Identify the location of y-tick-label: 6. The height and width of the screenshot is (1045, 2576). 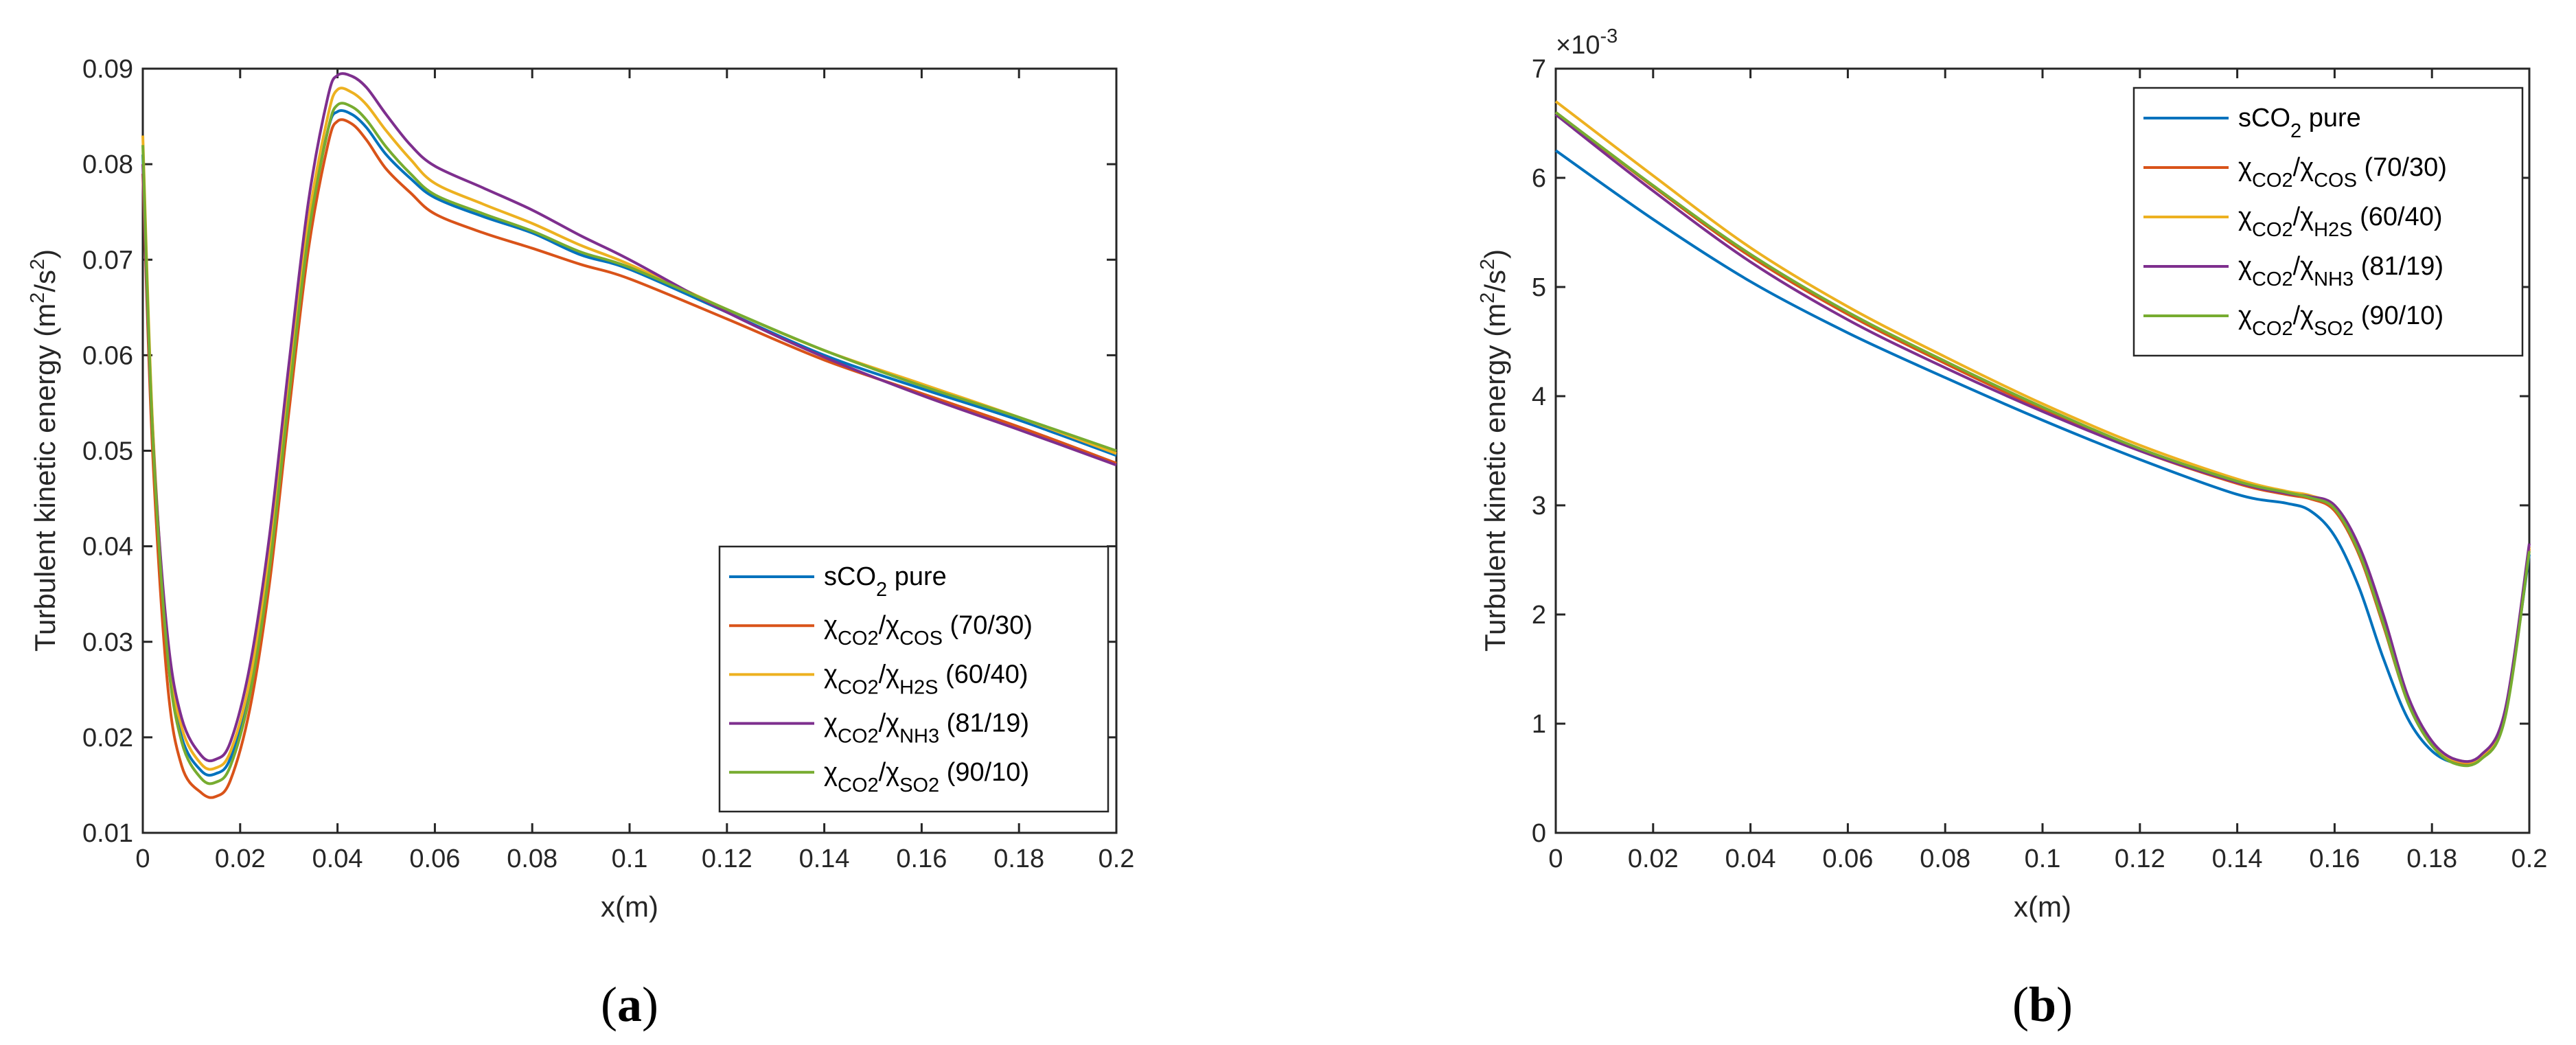
(1539, 178).